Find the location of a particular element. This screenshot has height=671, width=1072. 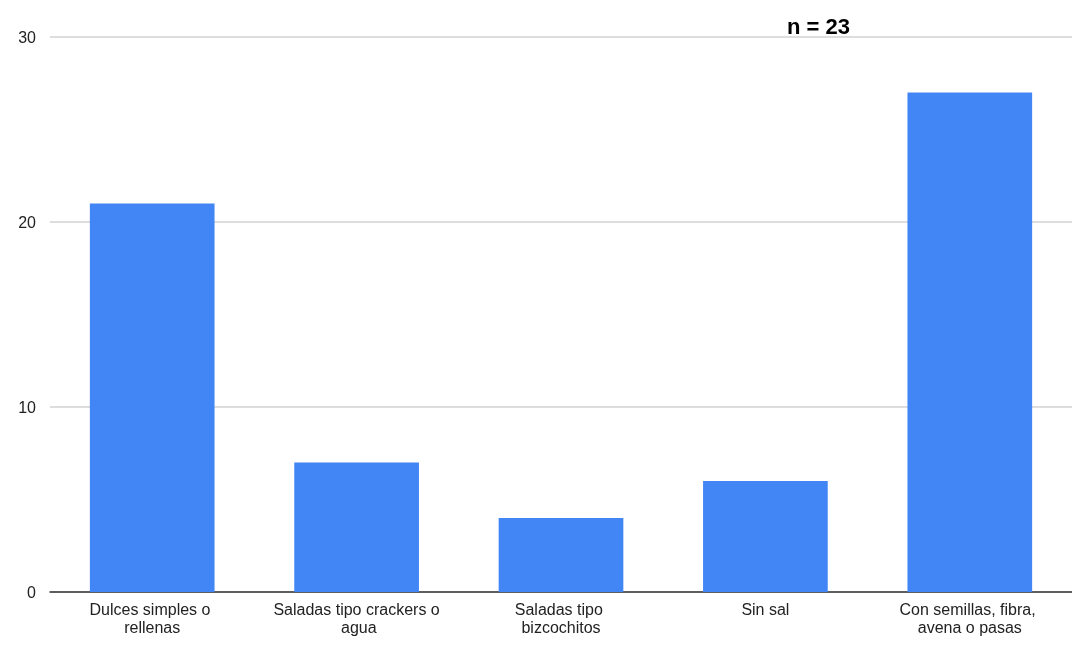

x-tick-label: Con semillas, fibra, avena o pasas is located at coordinates (970, 618).